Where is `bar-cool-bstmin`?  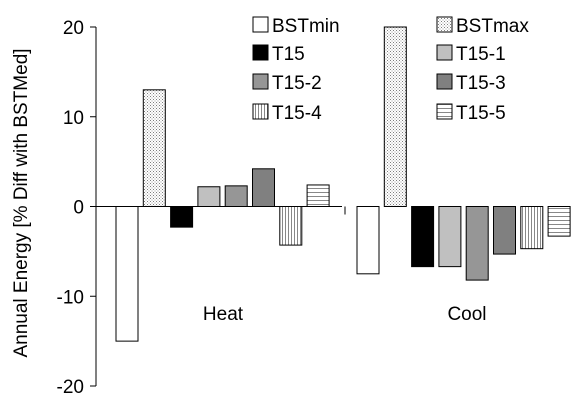 bar-cool-bstmin is located at coordinates (368, 240).